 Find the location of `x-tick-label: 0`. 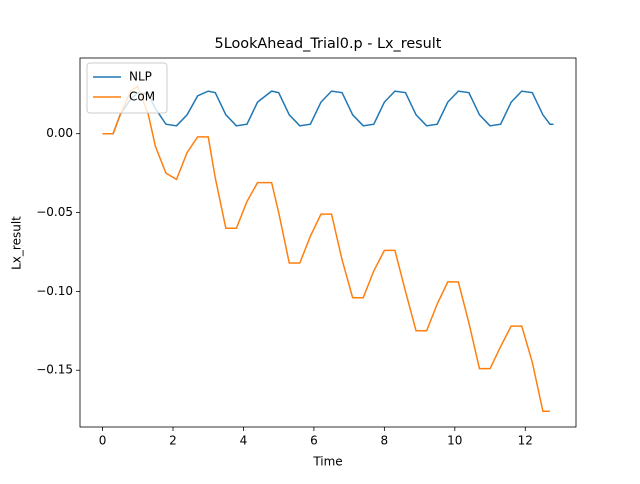

x-tick-label: 0 is located at coordinates (103, 441).